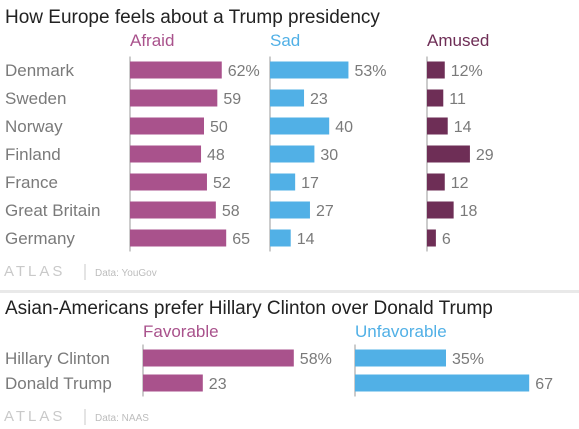 This screenshot has width=579, height=429. I want to click on data-label-afraid-finland: 48, so click(216, 155).